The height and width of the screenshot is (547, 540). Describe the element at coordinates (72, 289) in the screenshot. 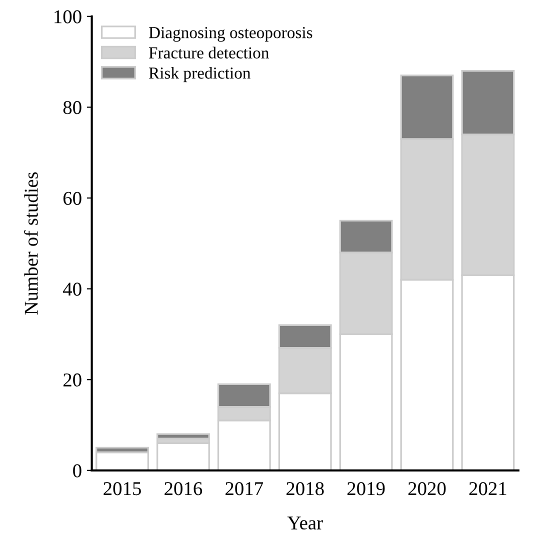

I see `y-tick-label: 40` at that location.